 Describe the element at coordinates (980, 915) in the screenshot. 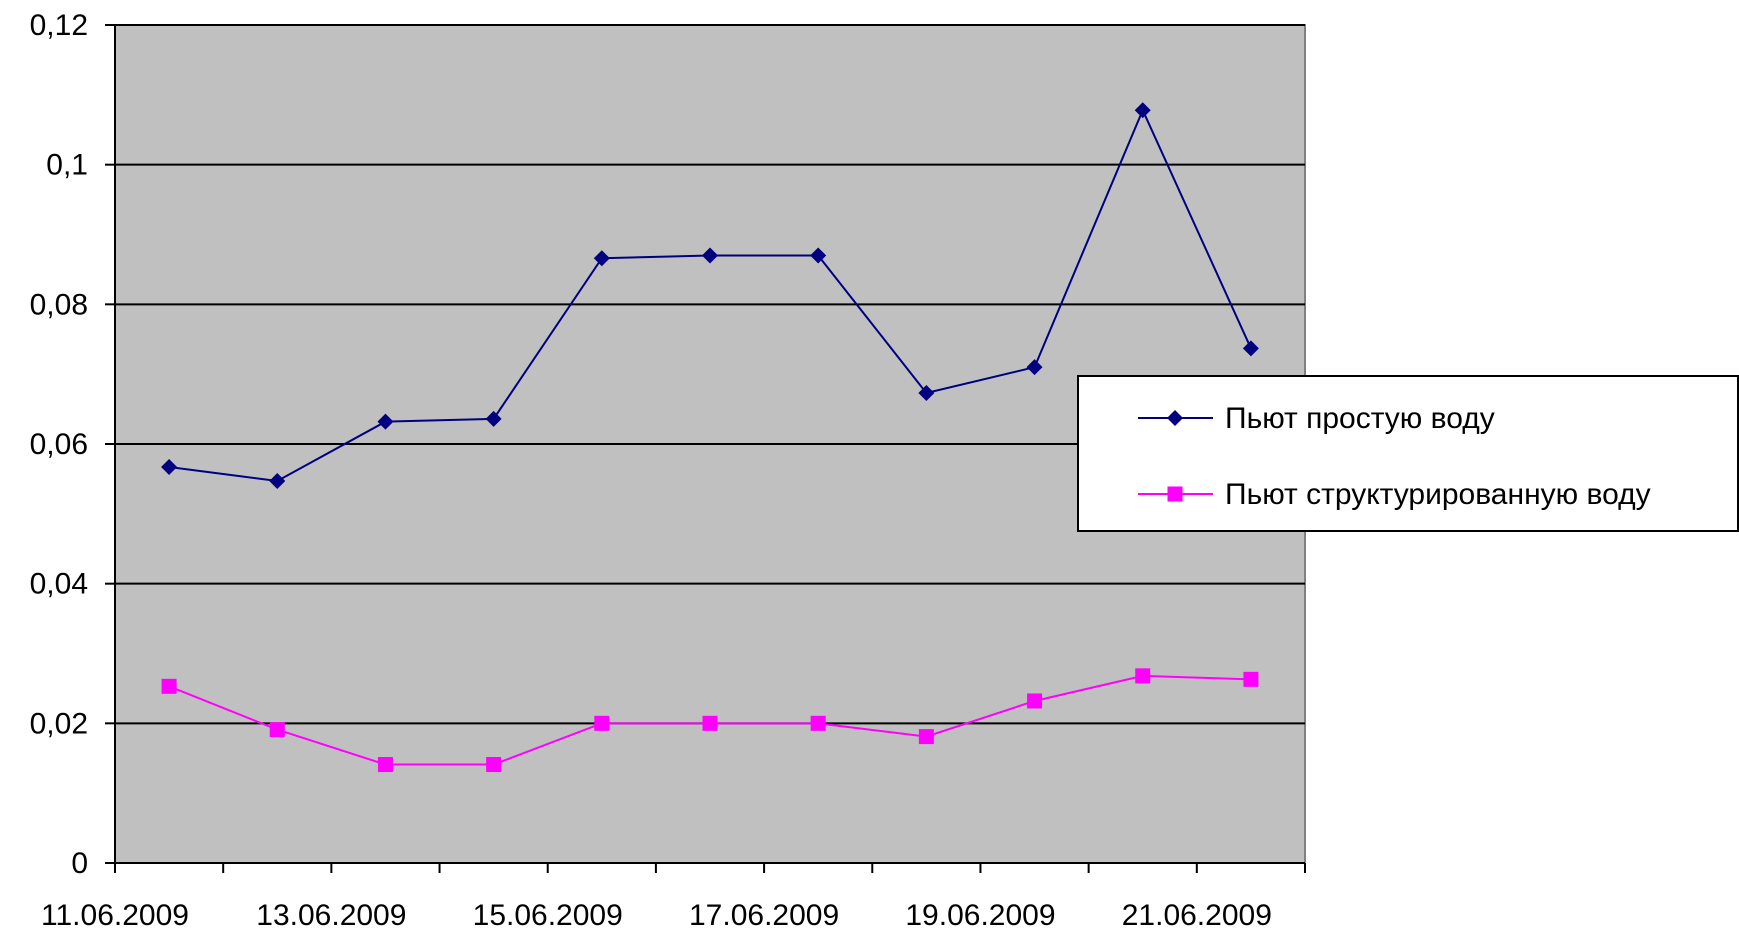

I see `x-tick-label: 19.06.2009` at that location.